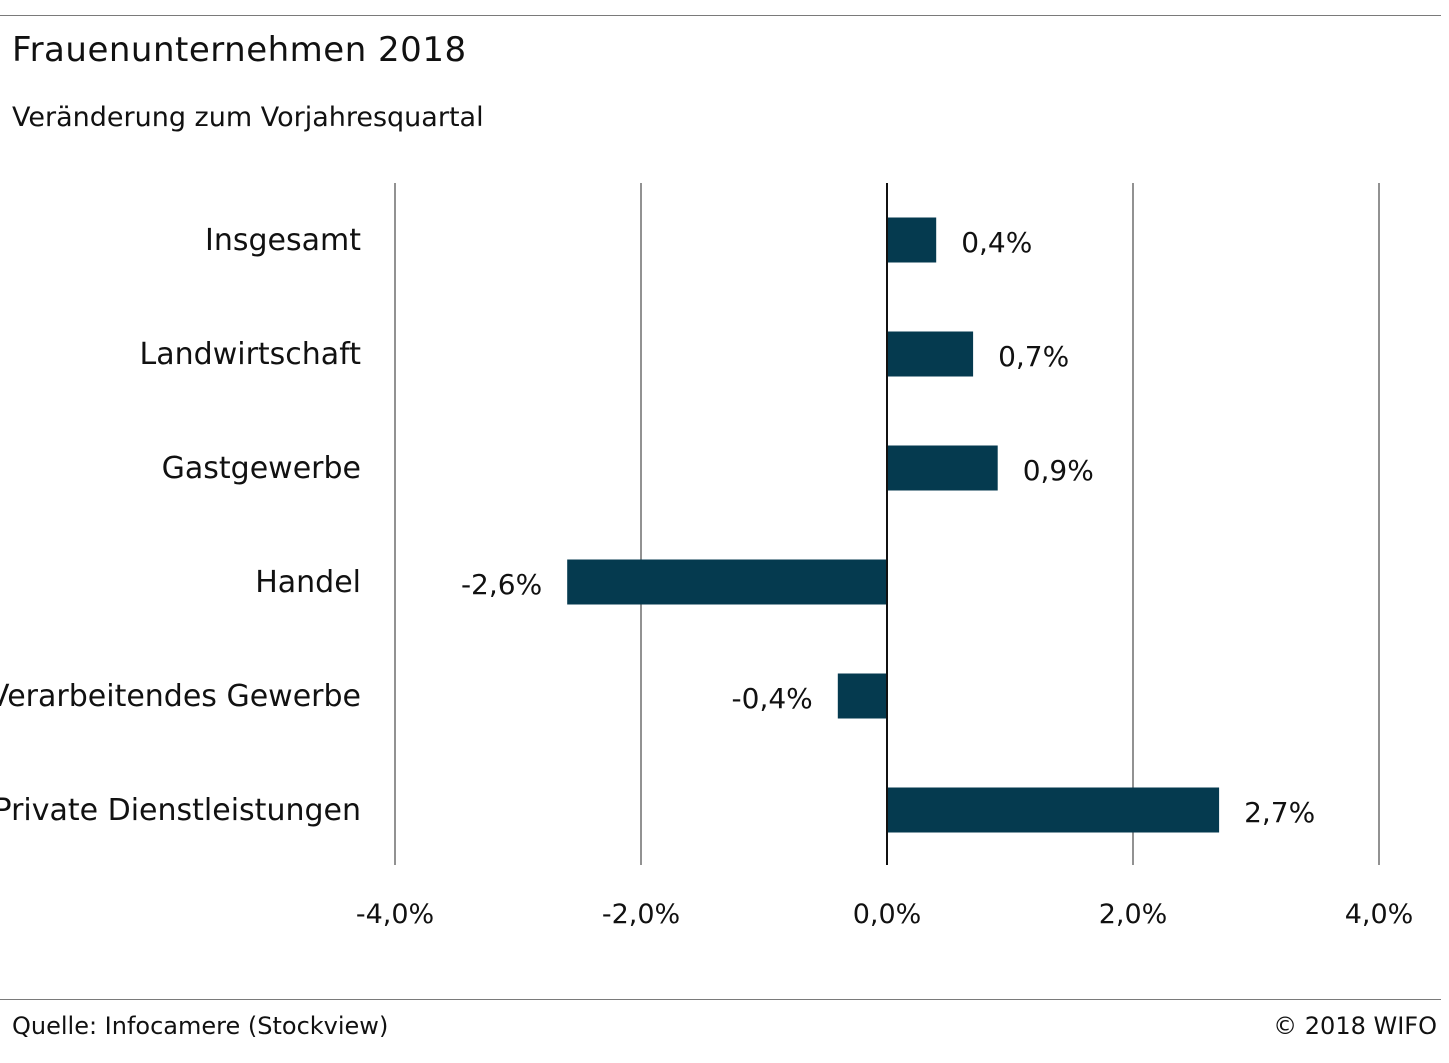 This screenshot has height=1063, width=1449. I want to click on x-tick-label: -4,0%, so click(395, 914).